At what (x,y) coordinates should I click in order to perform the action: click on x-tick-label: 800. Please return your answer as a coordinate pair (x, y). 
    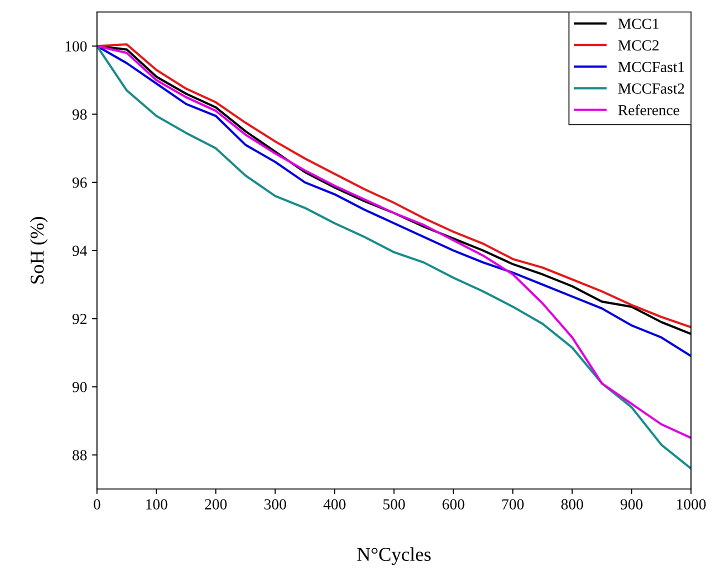
    Looking at the image, I should click on (572, 504).